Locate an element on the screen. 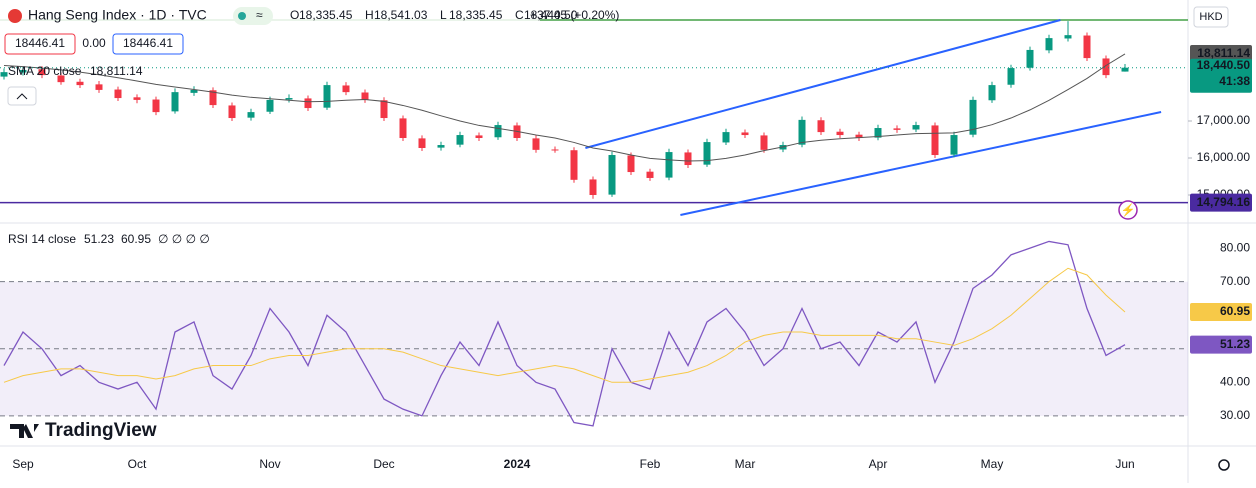 The height and width of the screenshot is (488, 1256). axis-value-label: 18,811.14 is located at coordinates (1223, 53).